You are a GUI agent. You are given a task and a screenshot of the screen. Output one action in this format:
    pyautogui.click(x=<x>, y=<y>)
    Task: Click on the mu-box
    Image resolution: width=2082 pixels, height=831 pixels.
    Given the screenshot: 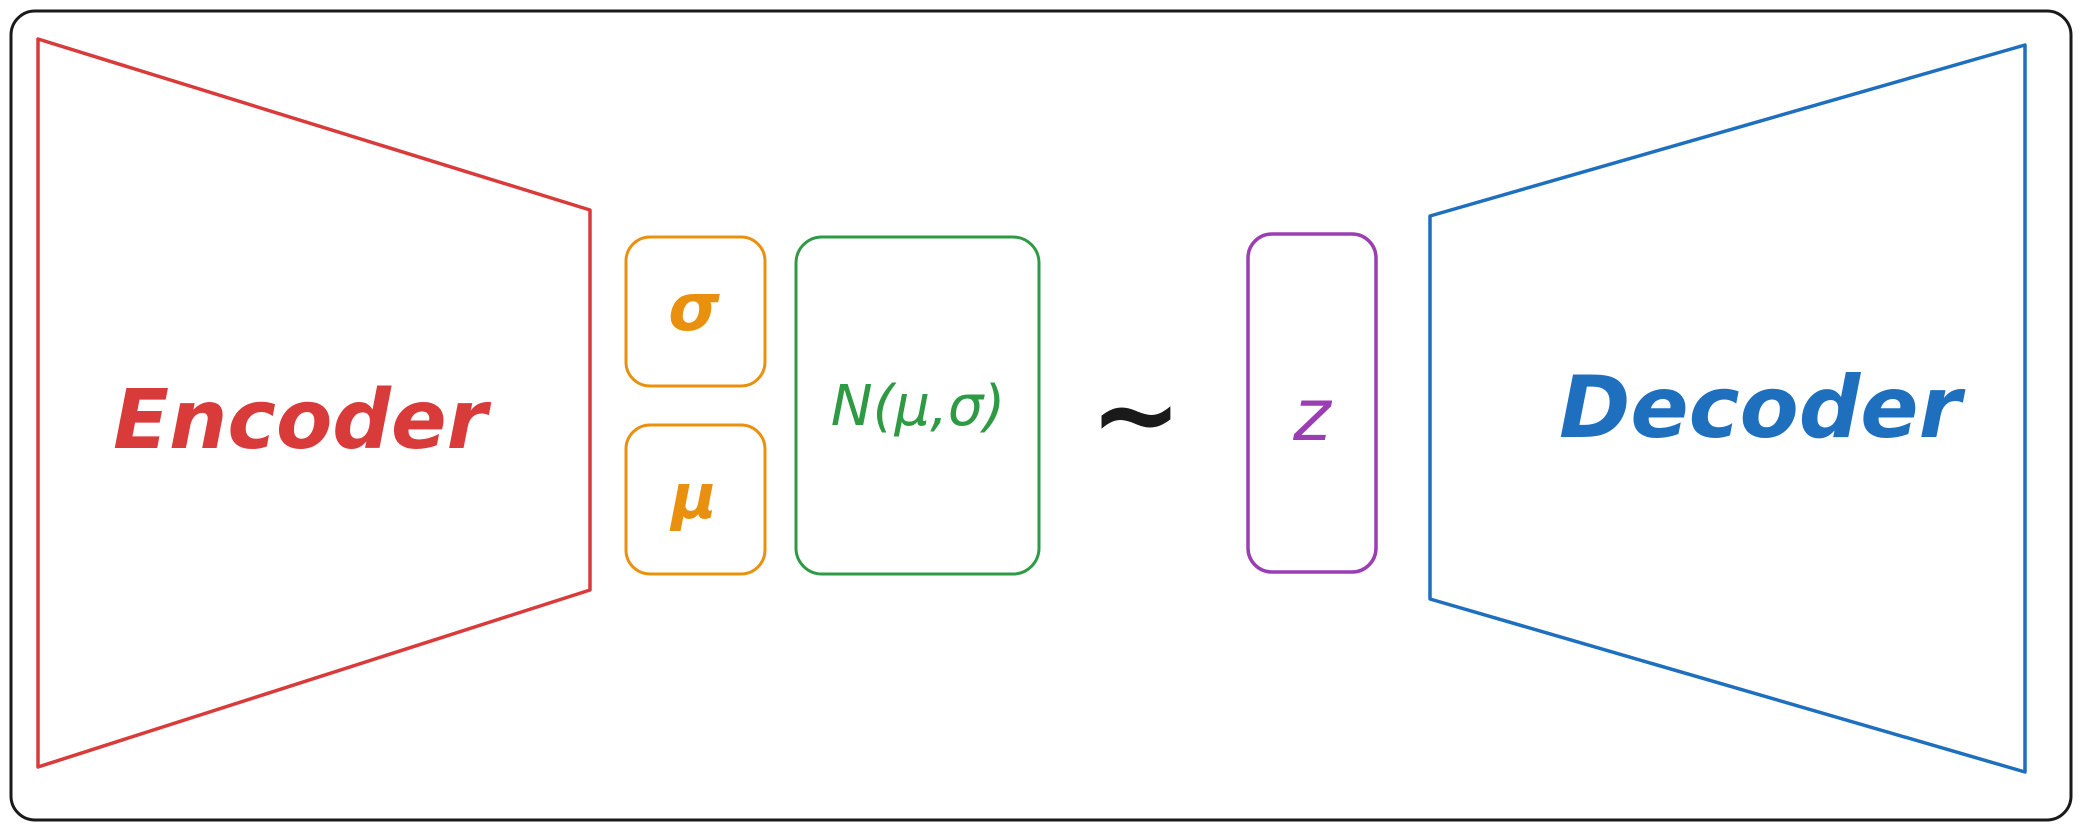 What is the action you would take?
    pyautogui.click(x=695, y=499)
    